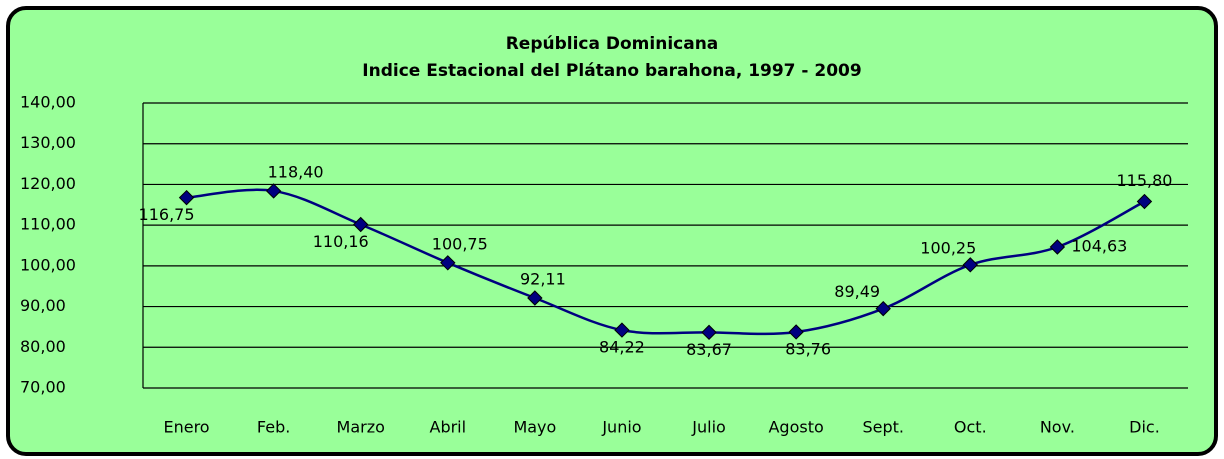 The width and height of the screenshot is (1224, 459). What do you see at coordinates (273, 427) in the screenshot?
I see `x-tick-label: Feb.` at bounding box center [273, 427].